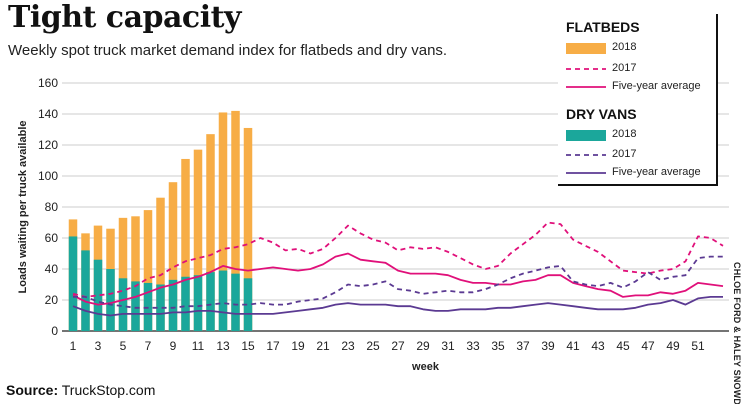 Image resolution: width=749 pixels, height=404 pixels. Describe the element at coordinates (398, 282) in the screenshot. I see `line-dryvans-2017` at that location.